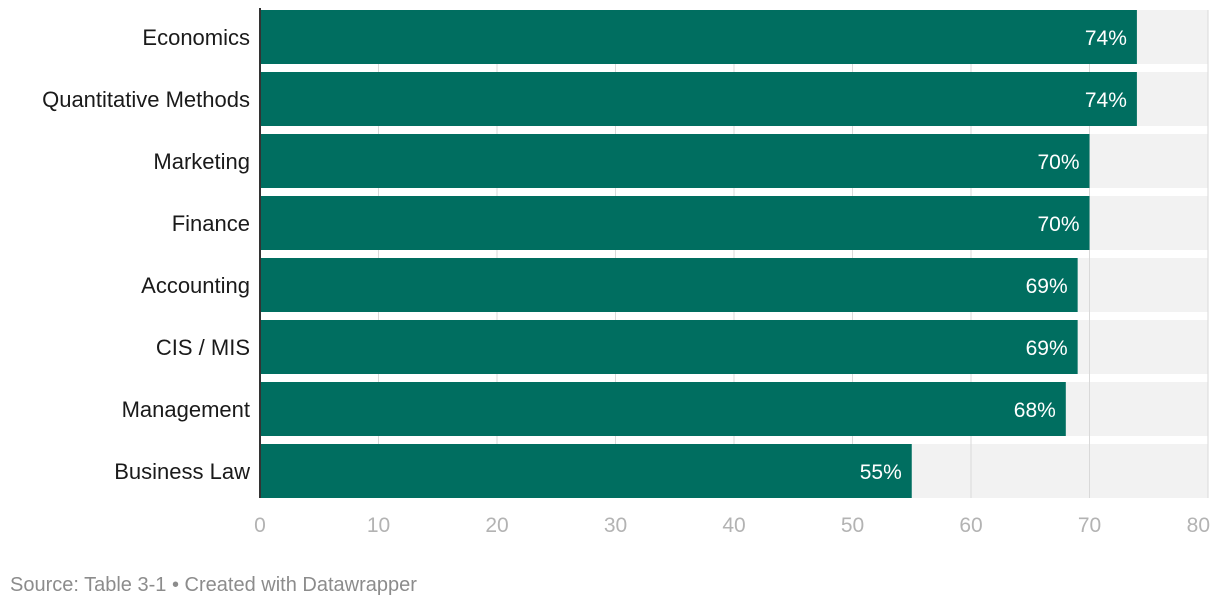 The image size is (1220, 610). I want to click on category-label: Accounting, so click(195, 285).